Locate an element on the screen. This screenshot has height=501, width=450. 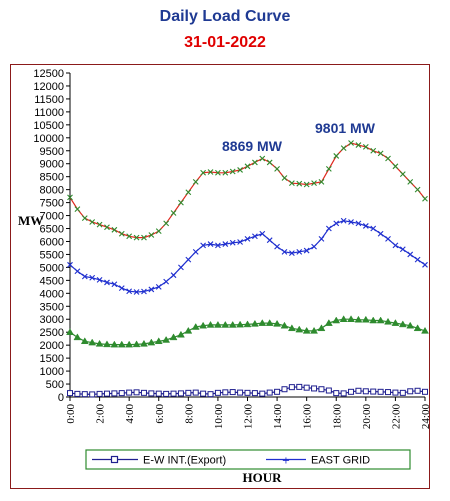
y-tick-label: 11500 is located at coordinates (49, 100).